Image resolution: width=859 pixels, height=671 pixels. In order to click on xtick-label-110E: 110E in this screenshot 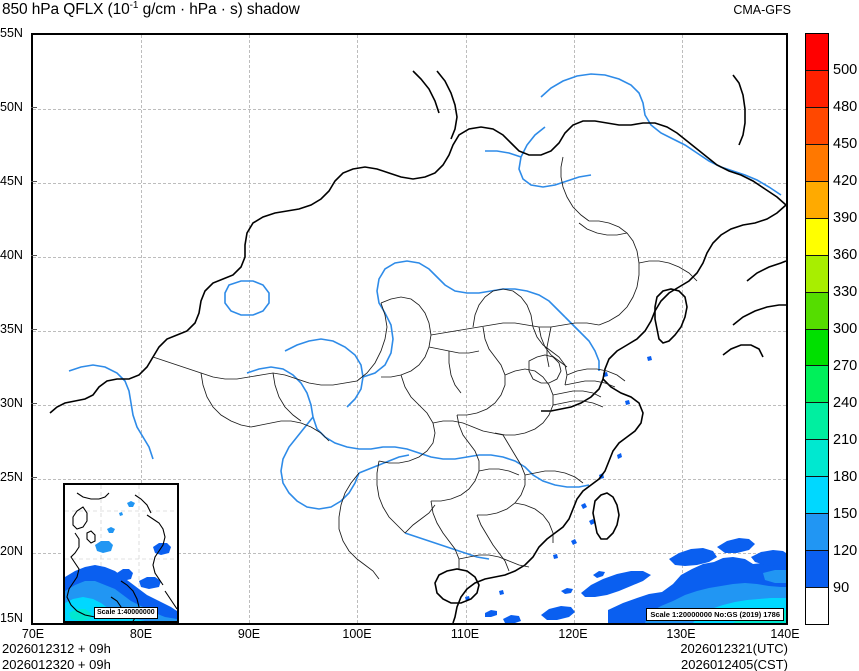, I will do `click(465, 634)`.